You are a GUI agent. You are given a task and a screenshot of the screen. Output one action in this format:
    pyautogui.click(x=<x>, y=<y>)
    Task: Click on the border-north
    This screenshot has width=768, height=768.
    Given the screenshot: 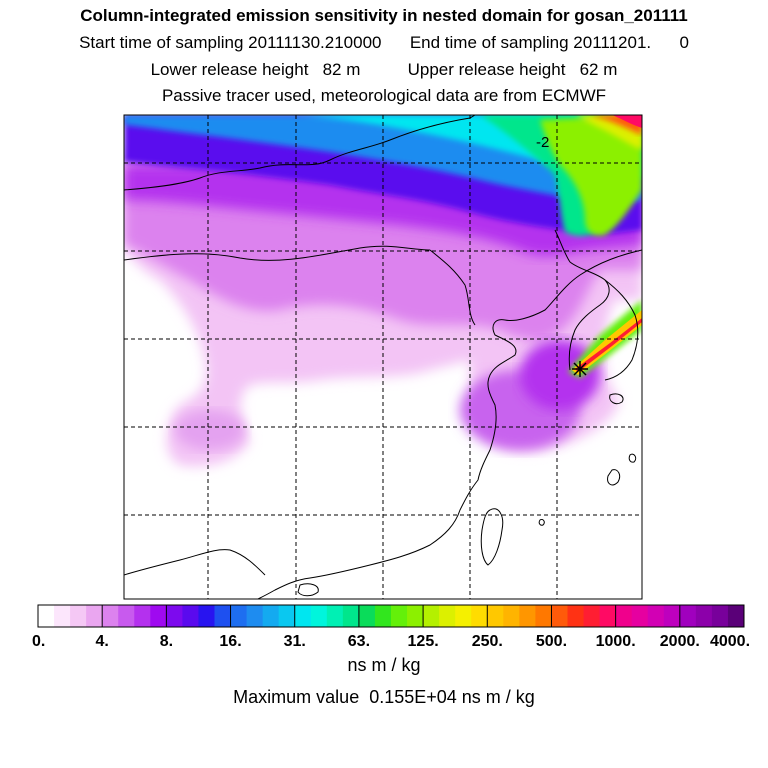 What is the action you would take?
    pyautogui.click(x=300, y=153)
    